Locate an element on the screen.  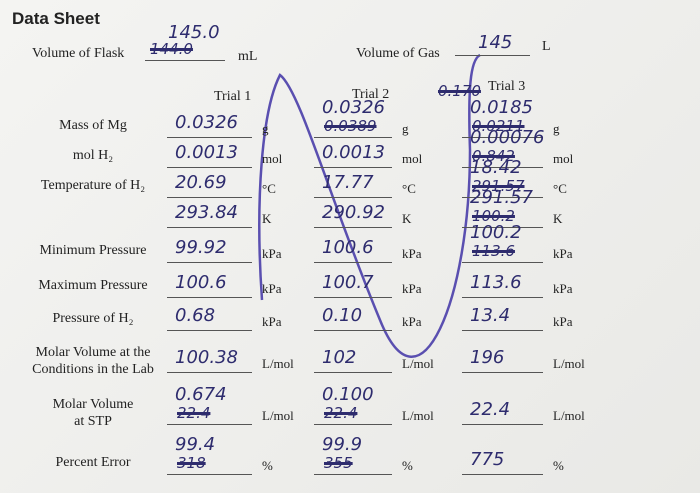
row-label: Minimum Pressure is located at coordinates (93, 250).